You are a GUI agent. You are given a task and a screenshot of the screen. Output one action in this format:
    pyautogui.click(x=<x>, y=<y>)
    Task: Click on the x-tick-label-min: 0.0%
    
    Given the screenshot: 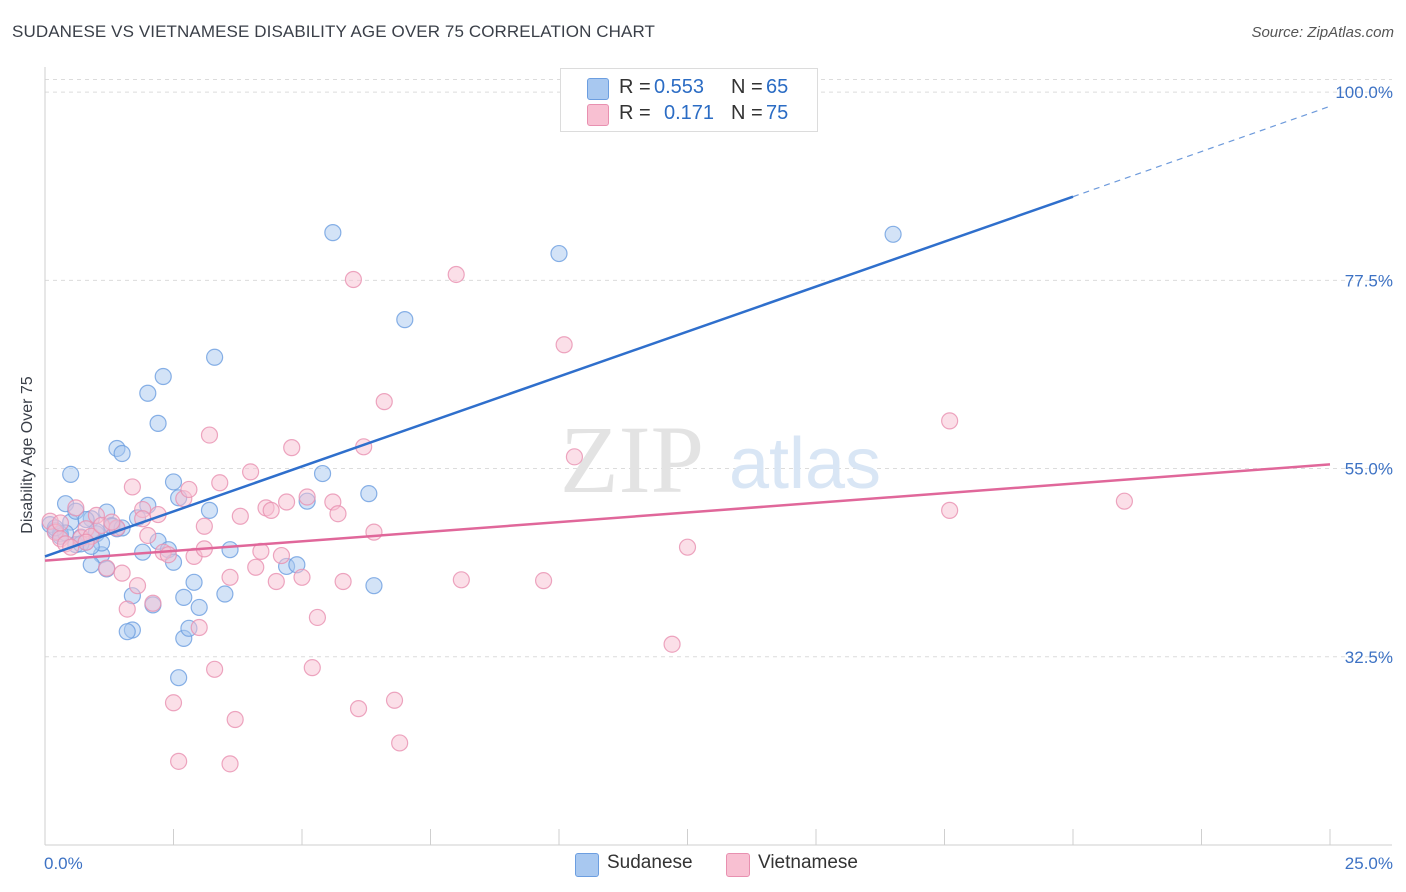 What is the action you would take?
    pyautogui.click(x=63, y=863)
    